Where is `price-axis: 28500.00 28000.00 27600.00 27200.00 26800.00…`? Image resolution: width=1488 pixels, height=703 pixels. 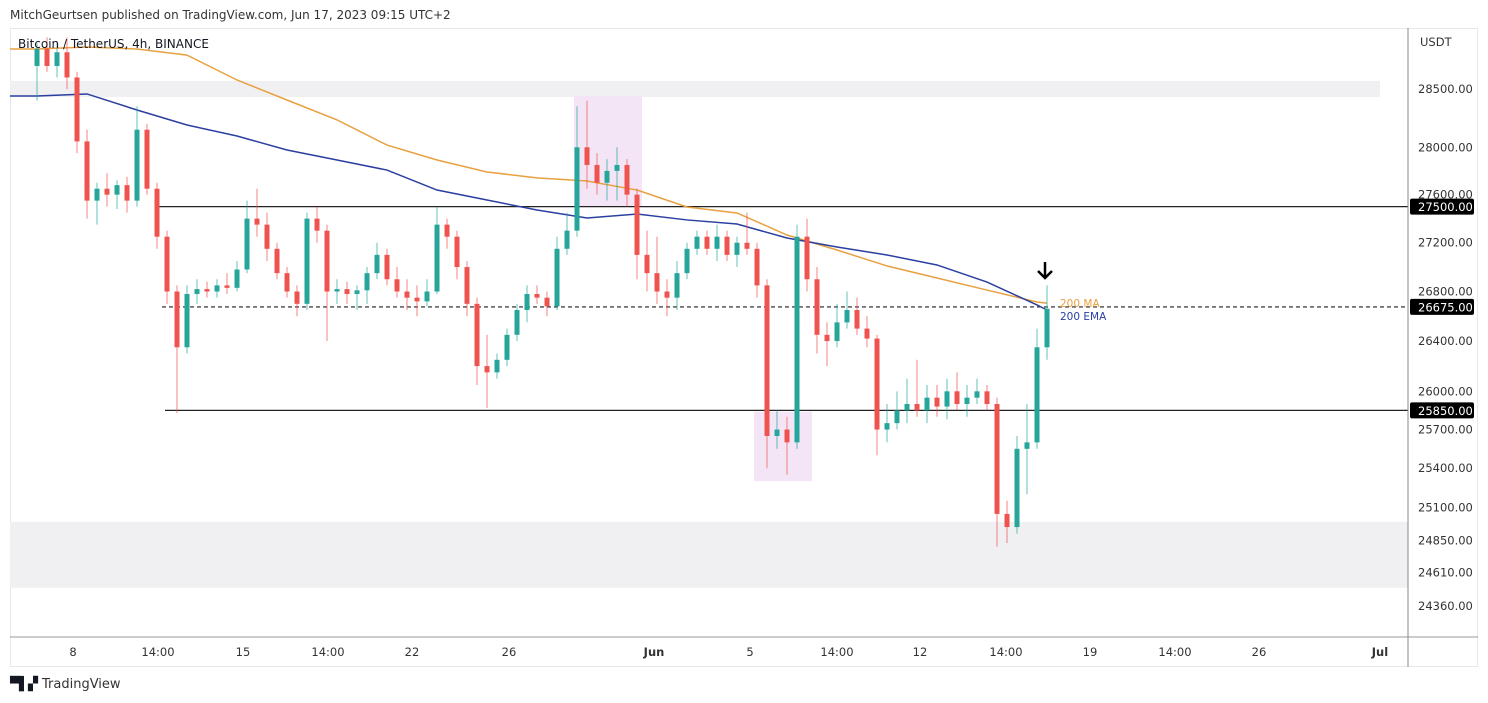
price-axis: 28500.00 28000.00 27600.00 27200.00 26800.00… is located at coordinates (1445, 347).